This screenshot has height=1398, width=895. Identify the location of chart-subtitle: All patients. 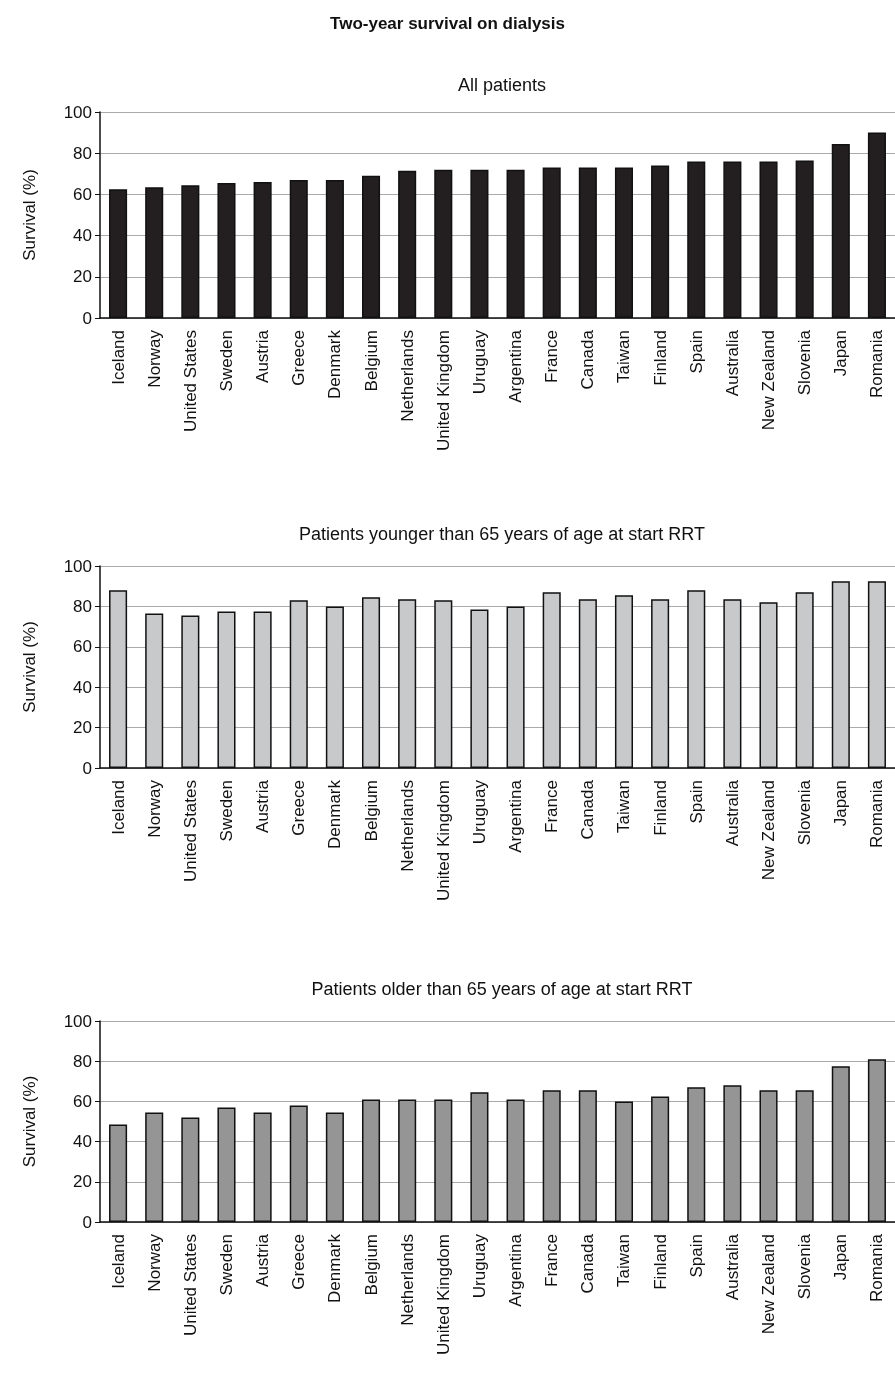
(502, 85).